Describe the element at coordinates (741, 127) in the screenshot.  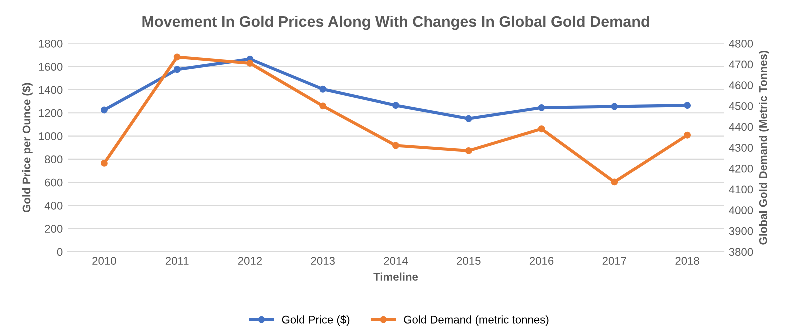
I see `y2-tick-label: 4400` at that location.